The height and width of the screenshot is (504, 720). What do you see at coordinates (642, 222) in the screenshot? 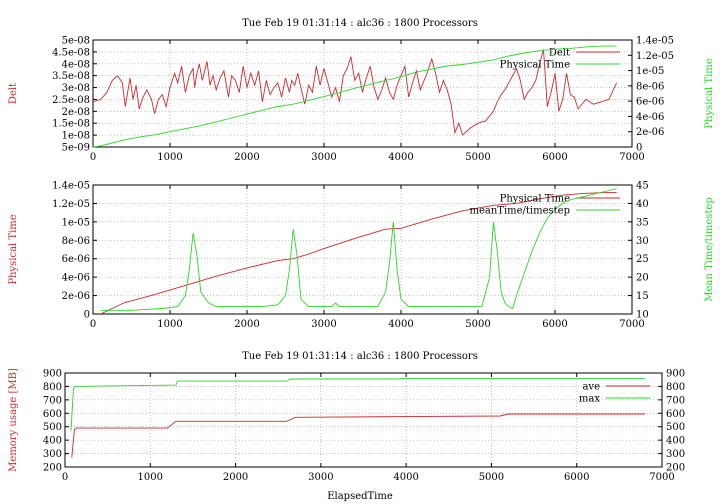
I see `y2-tick-label: 35` at bounding box center [642, 222].